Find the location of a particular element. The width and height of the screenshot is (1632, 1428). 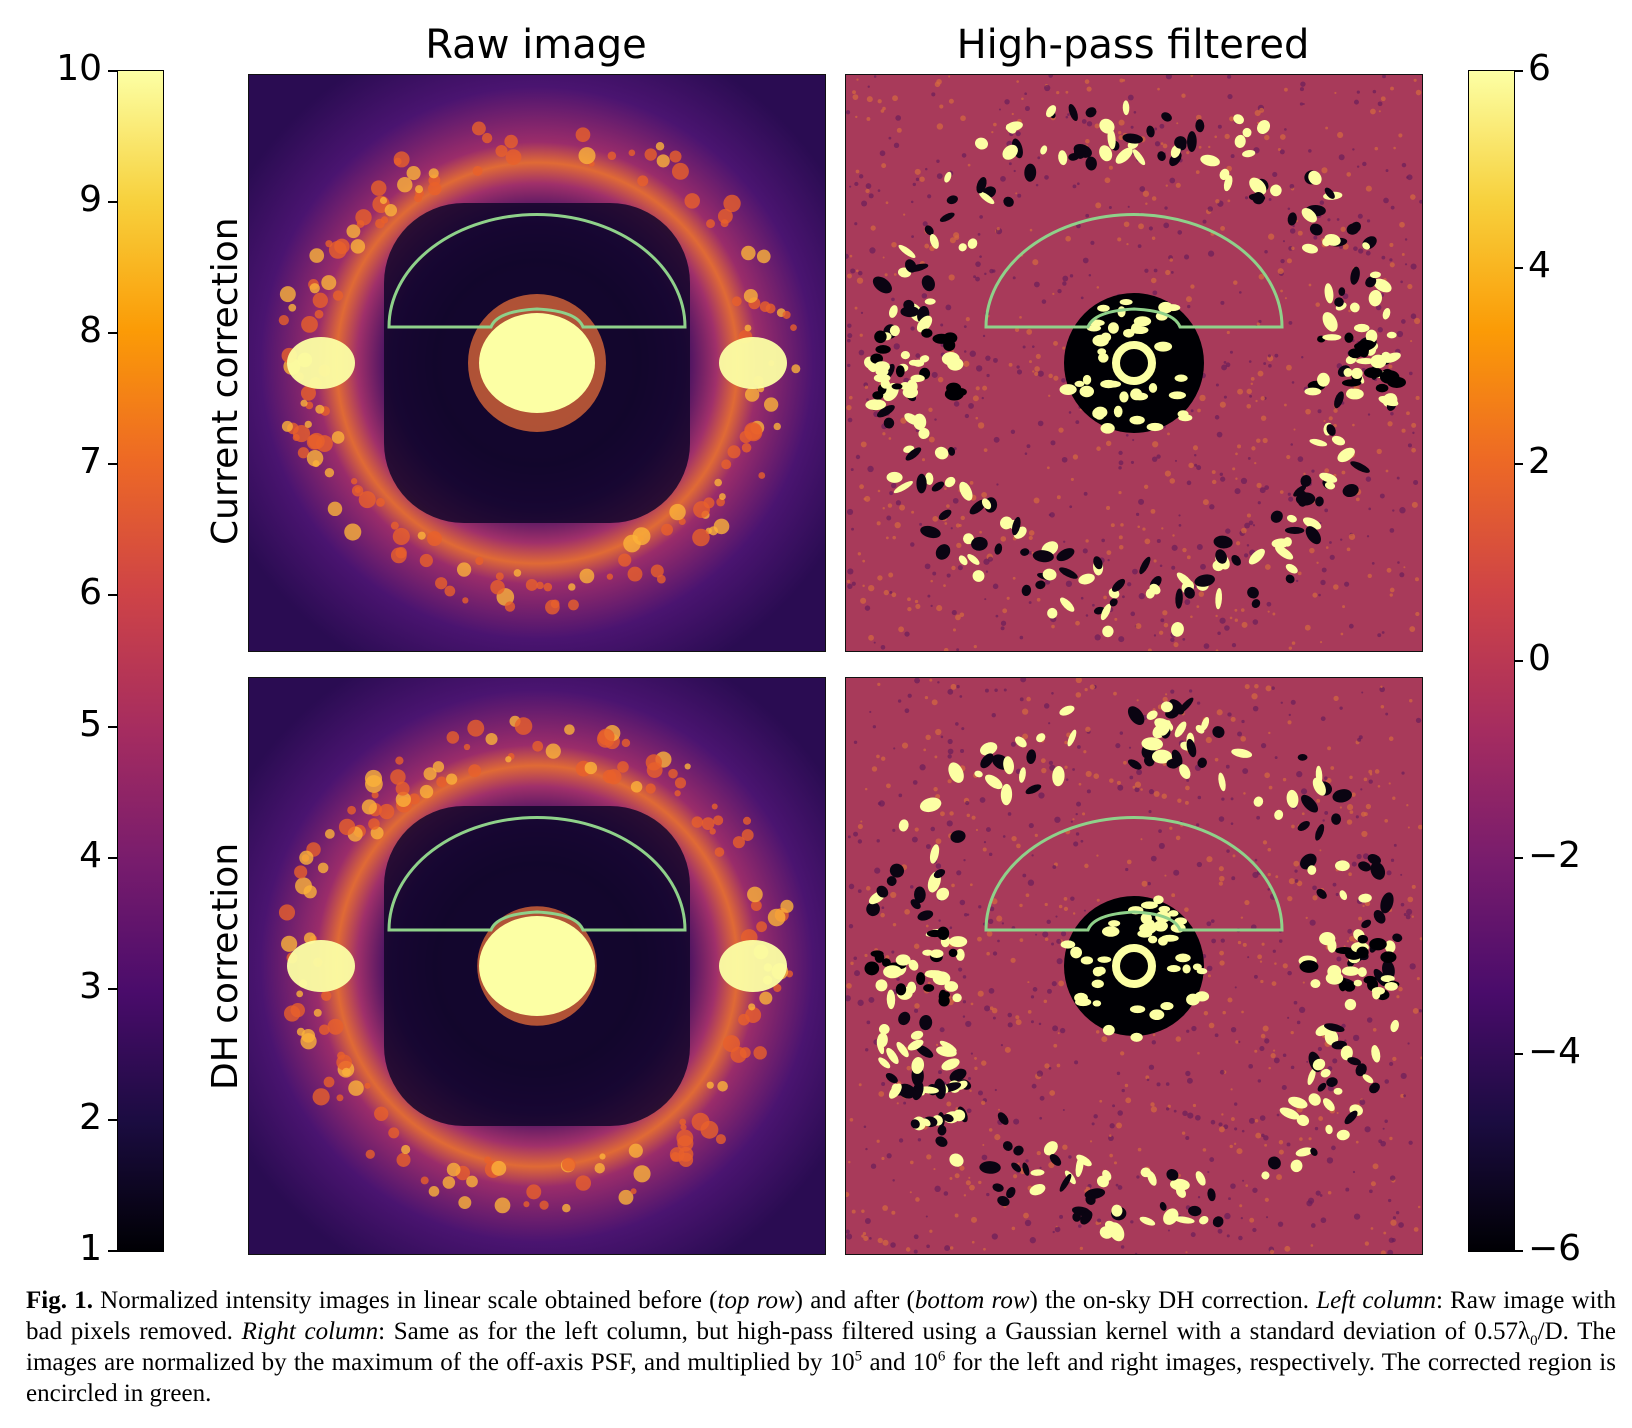

panel-raw-dh is located at coordinates (537, 966).